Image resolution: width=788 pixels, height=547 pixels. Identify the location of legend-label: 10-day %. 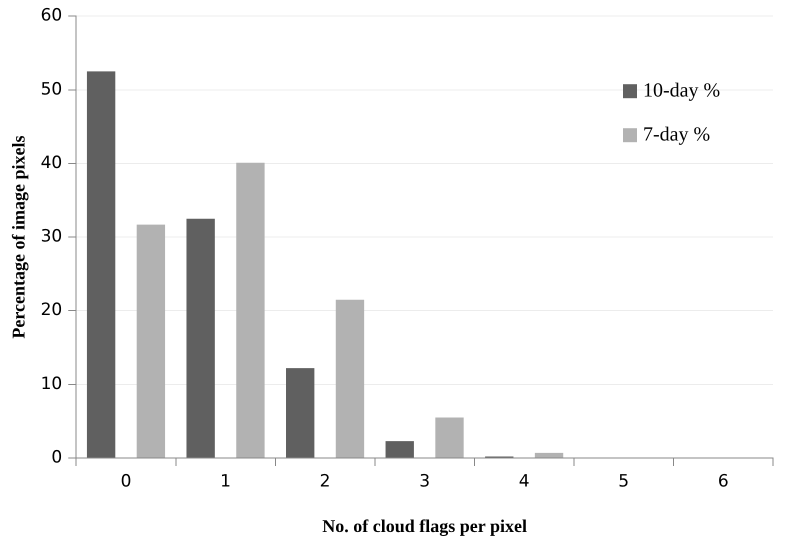
(681, 90).